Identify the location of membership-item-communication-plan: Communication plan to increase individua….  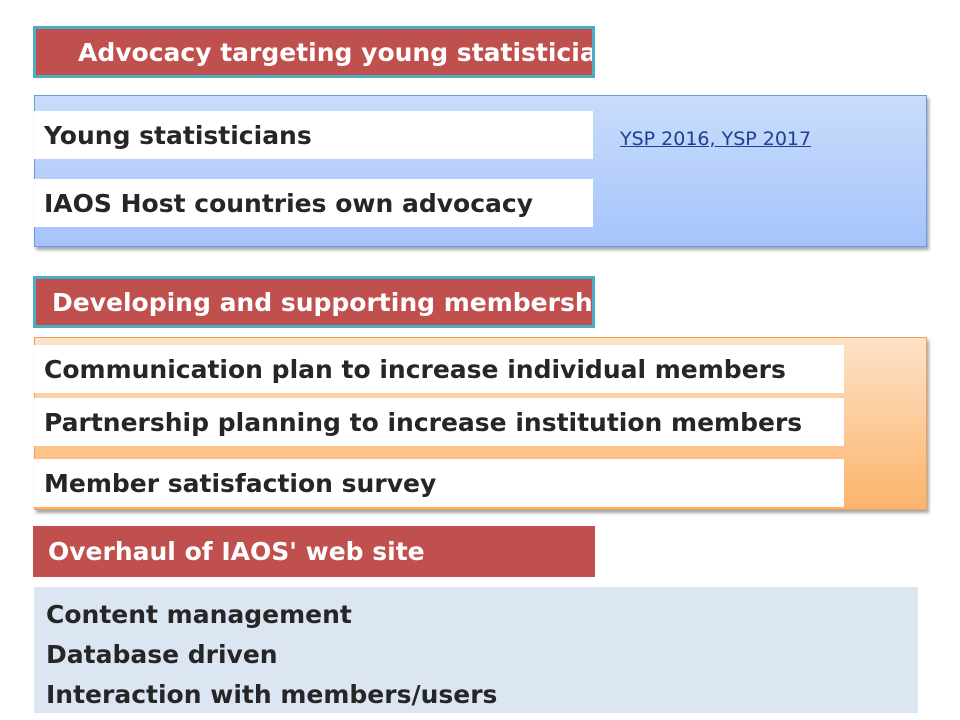
(439, 369).